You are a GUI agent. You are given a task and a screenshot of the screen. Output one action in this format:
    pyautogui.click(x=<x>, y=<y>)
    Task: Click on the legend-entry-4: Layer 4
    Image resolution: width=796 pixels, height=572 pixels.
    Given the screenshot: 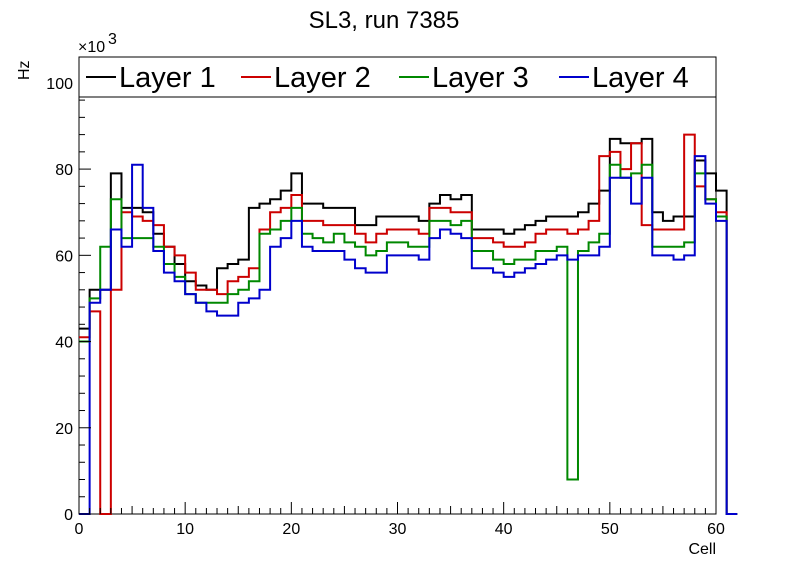 What is the action you would take?
    pyautogui.click(x=624, y=78)
    